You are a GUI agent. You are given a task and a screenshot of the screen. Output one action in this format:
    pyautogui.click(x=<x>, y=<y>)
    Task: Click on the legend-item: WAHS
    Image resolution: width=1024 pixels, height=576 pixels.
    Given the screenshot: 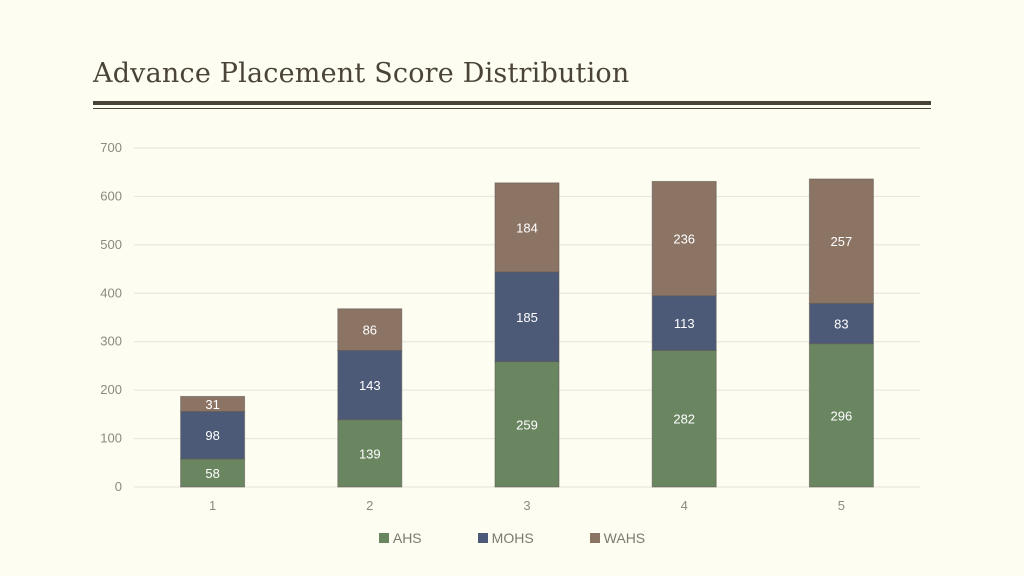 What is the action you would take?
    pyautogui.click(x=617, y=538)
    